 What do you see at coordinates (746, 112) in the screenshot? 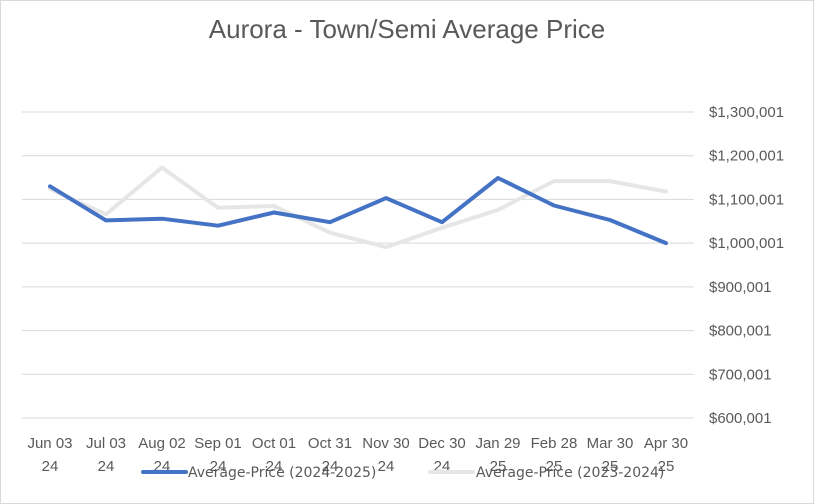
I see `y-tick-label: $1,300,001` at bounding box center [746, 112].